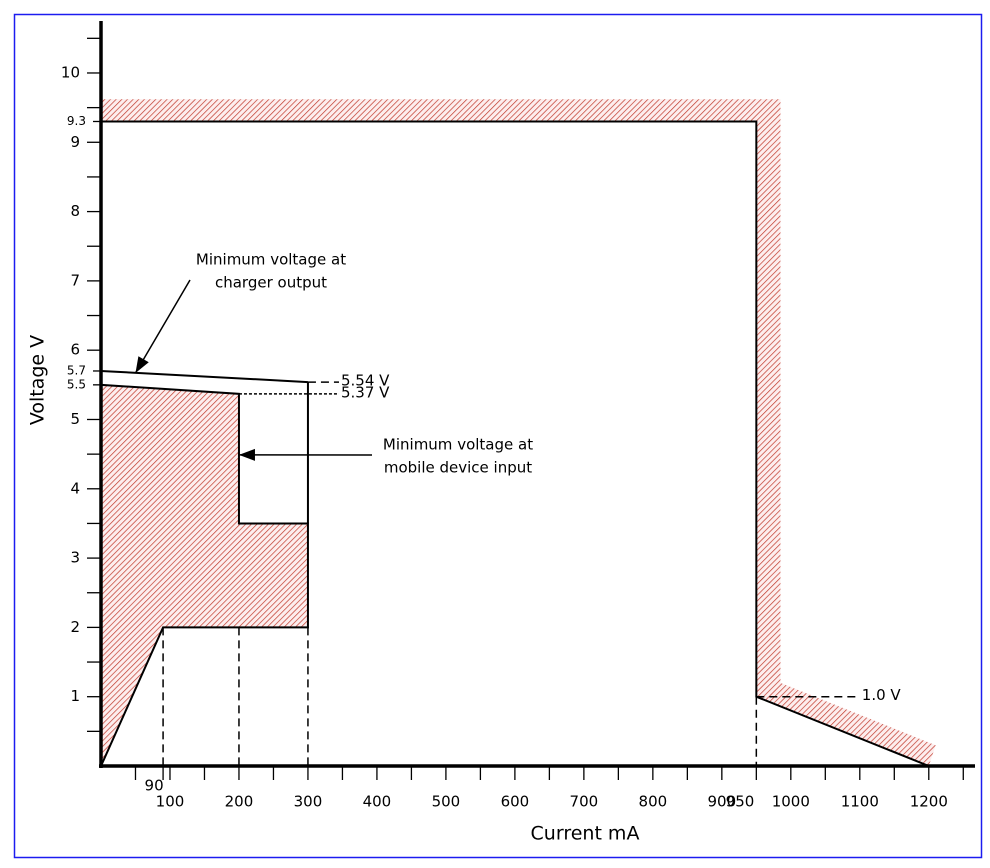  I want to click on annotation-text: charger output, so click(271, 283).